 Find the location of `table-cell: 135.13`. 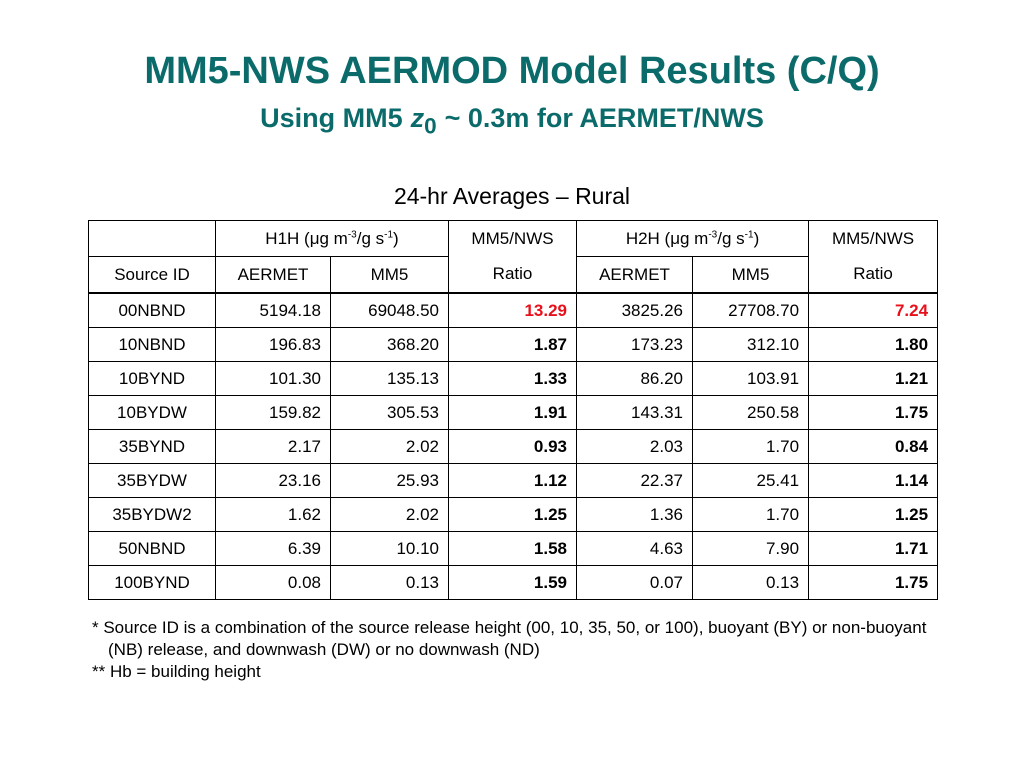

table-cell: 135.13 is located at coordinates (389, 378).